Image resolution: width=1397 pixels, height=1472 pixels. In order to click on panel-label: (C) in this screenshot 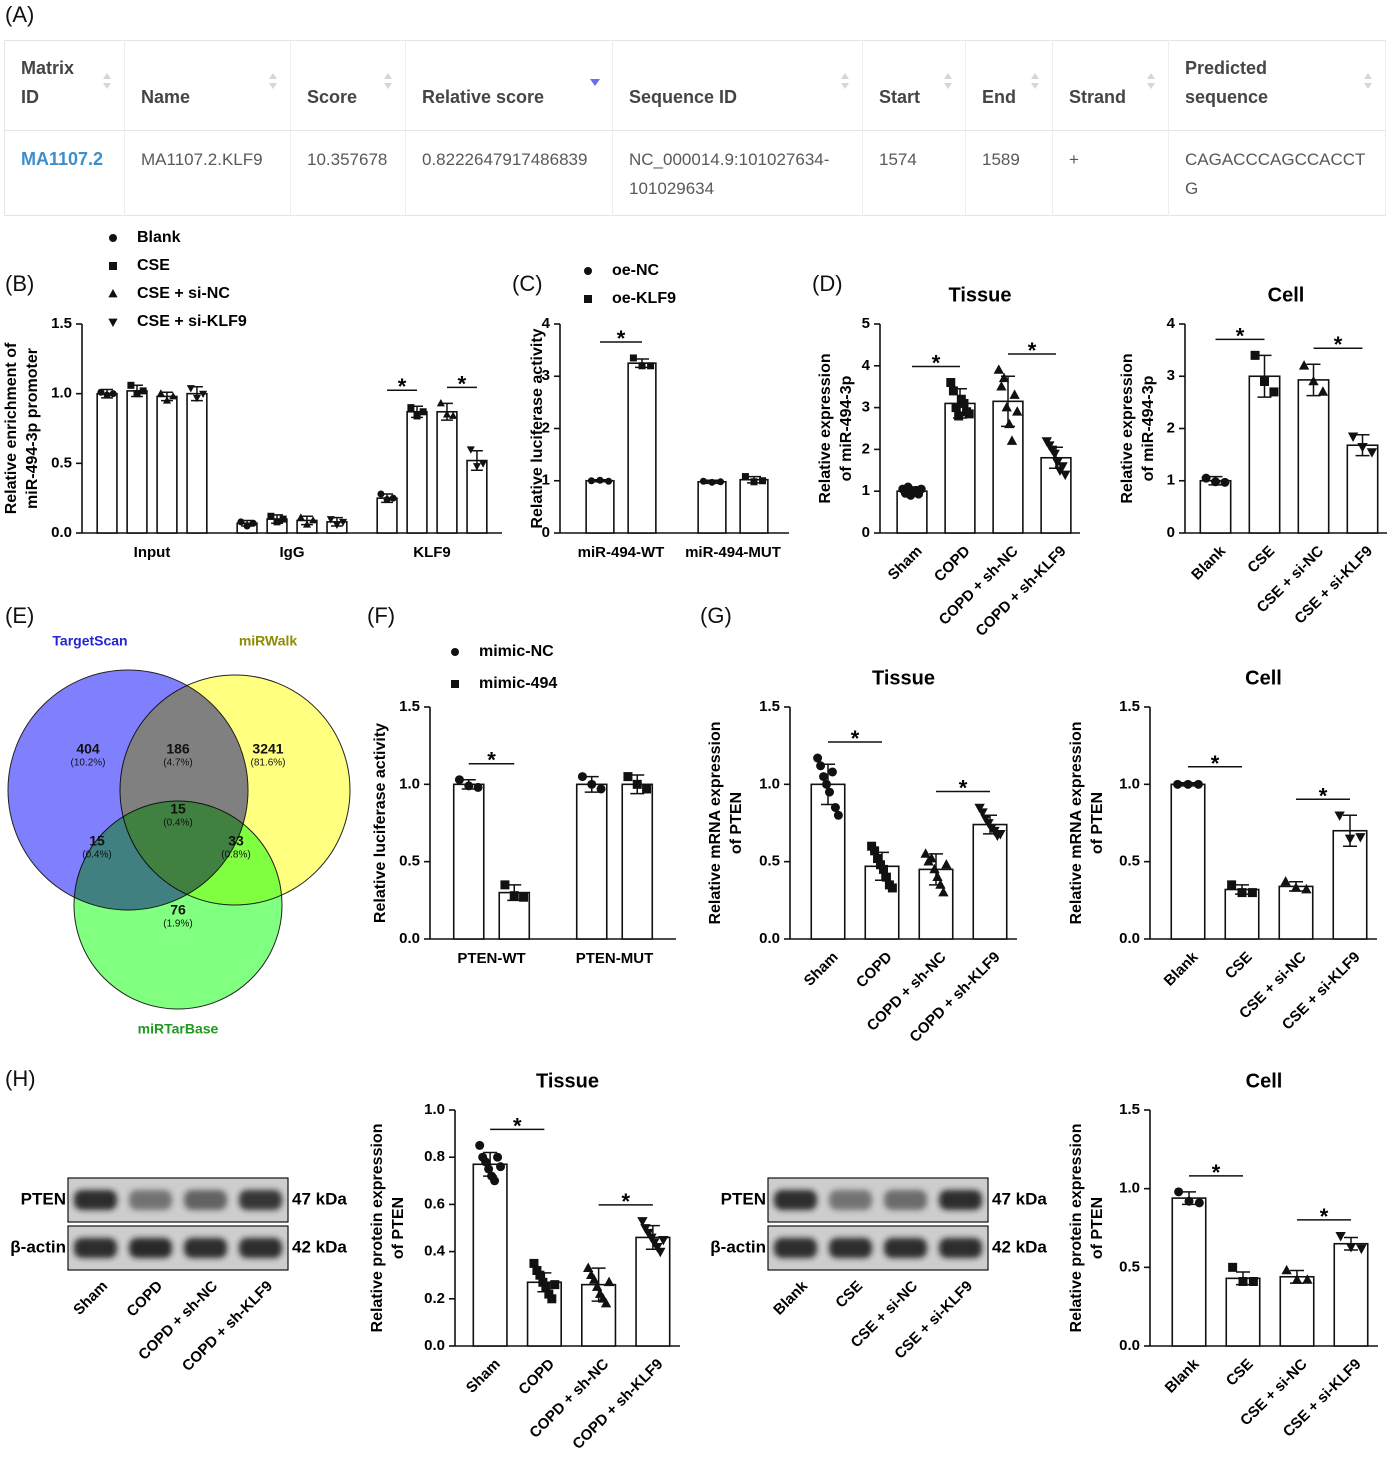, I will do `click(527, 283)`.